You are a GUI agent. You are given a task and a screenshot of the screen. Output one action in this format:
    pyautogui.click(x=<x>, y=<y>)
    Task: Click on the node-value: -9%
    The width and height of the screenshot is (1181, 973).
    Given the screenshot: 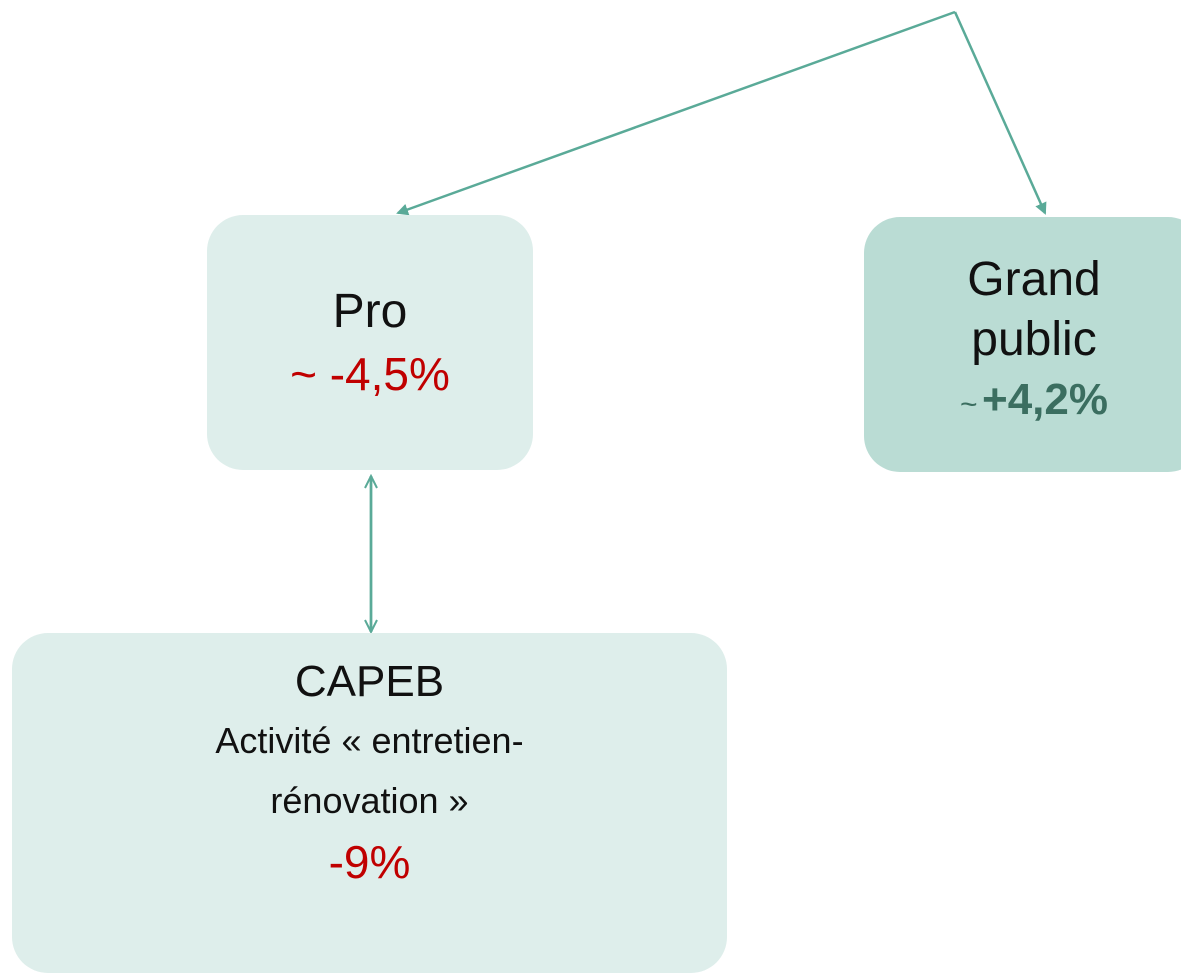 What is the action you would take?
    pyautogui.click(x=370, y=862)
    